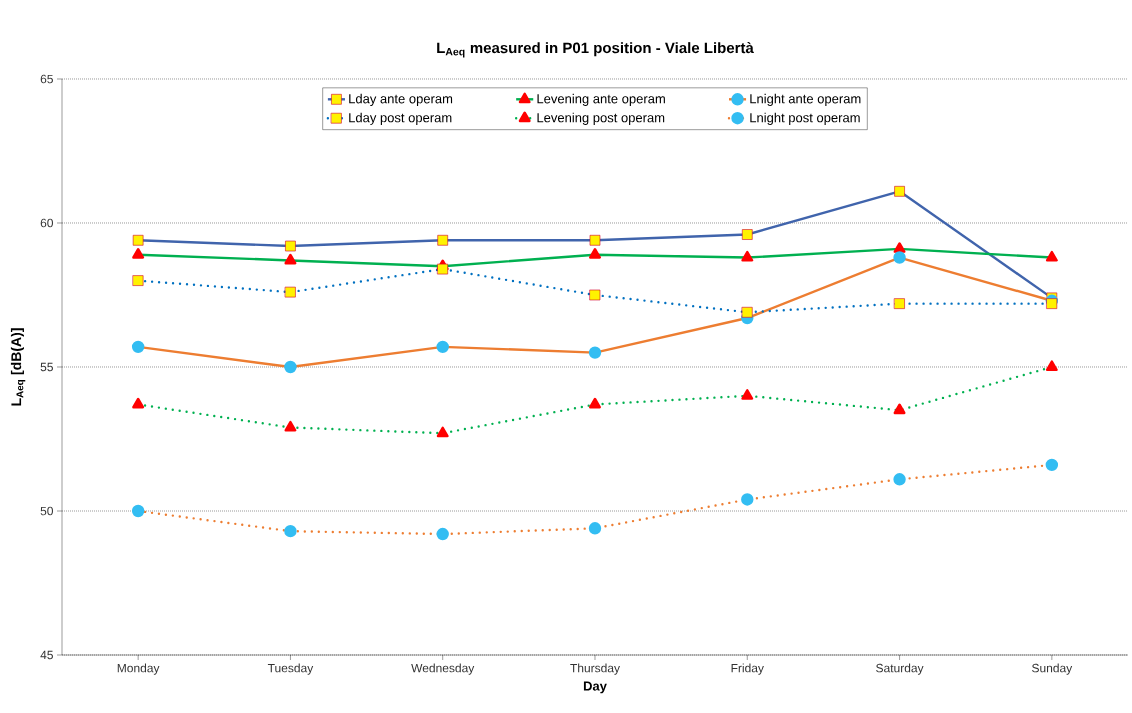  I want to click on x-tick-label: Saturday, so click(900, 669).